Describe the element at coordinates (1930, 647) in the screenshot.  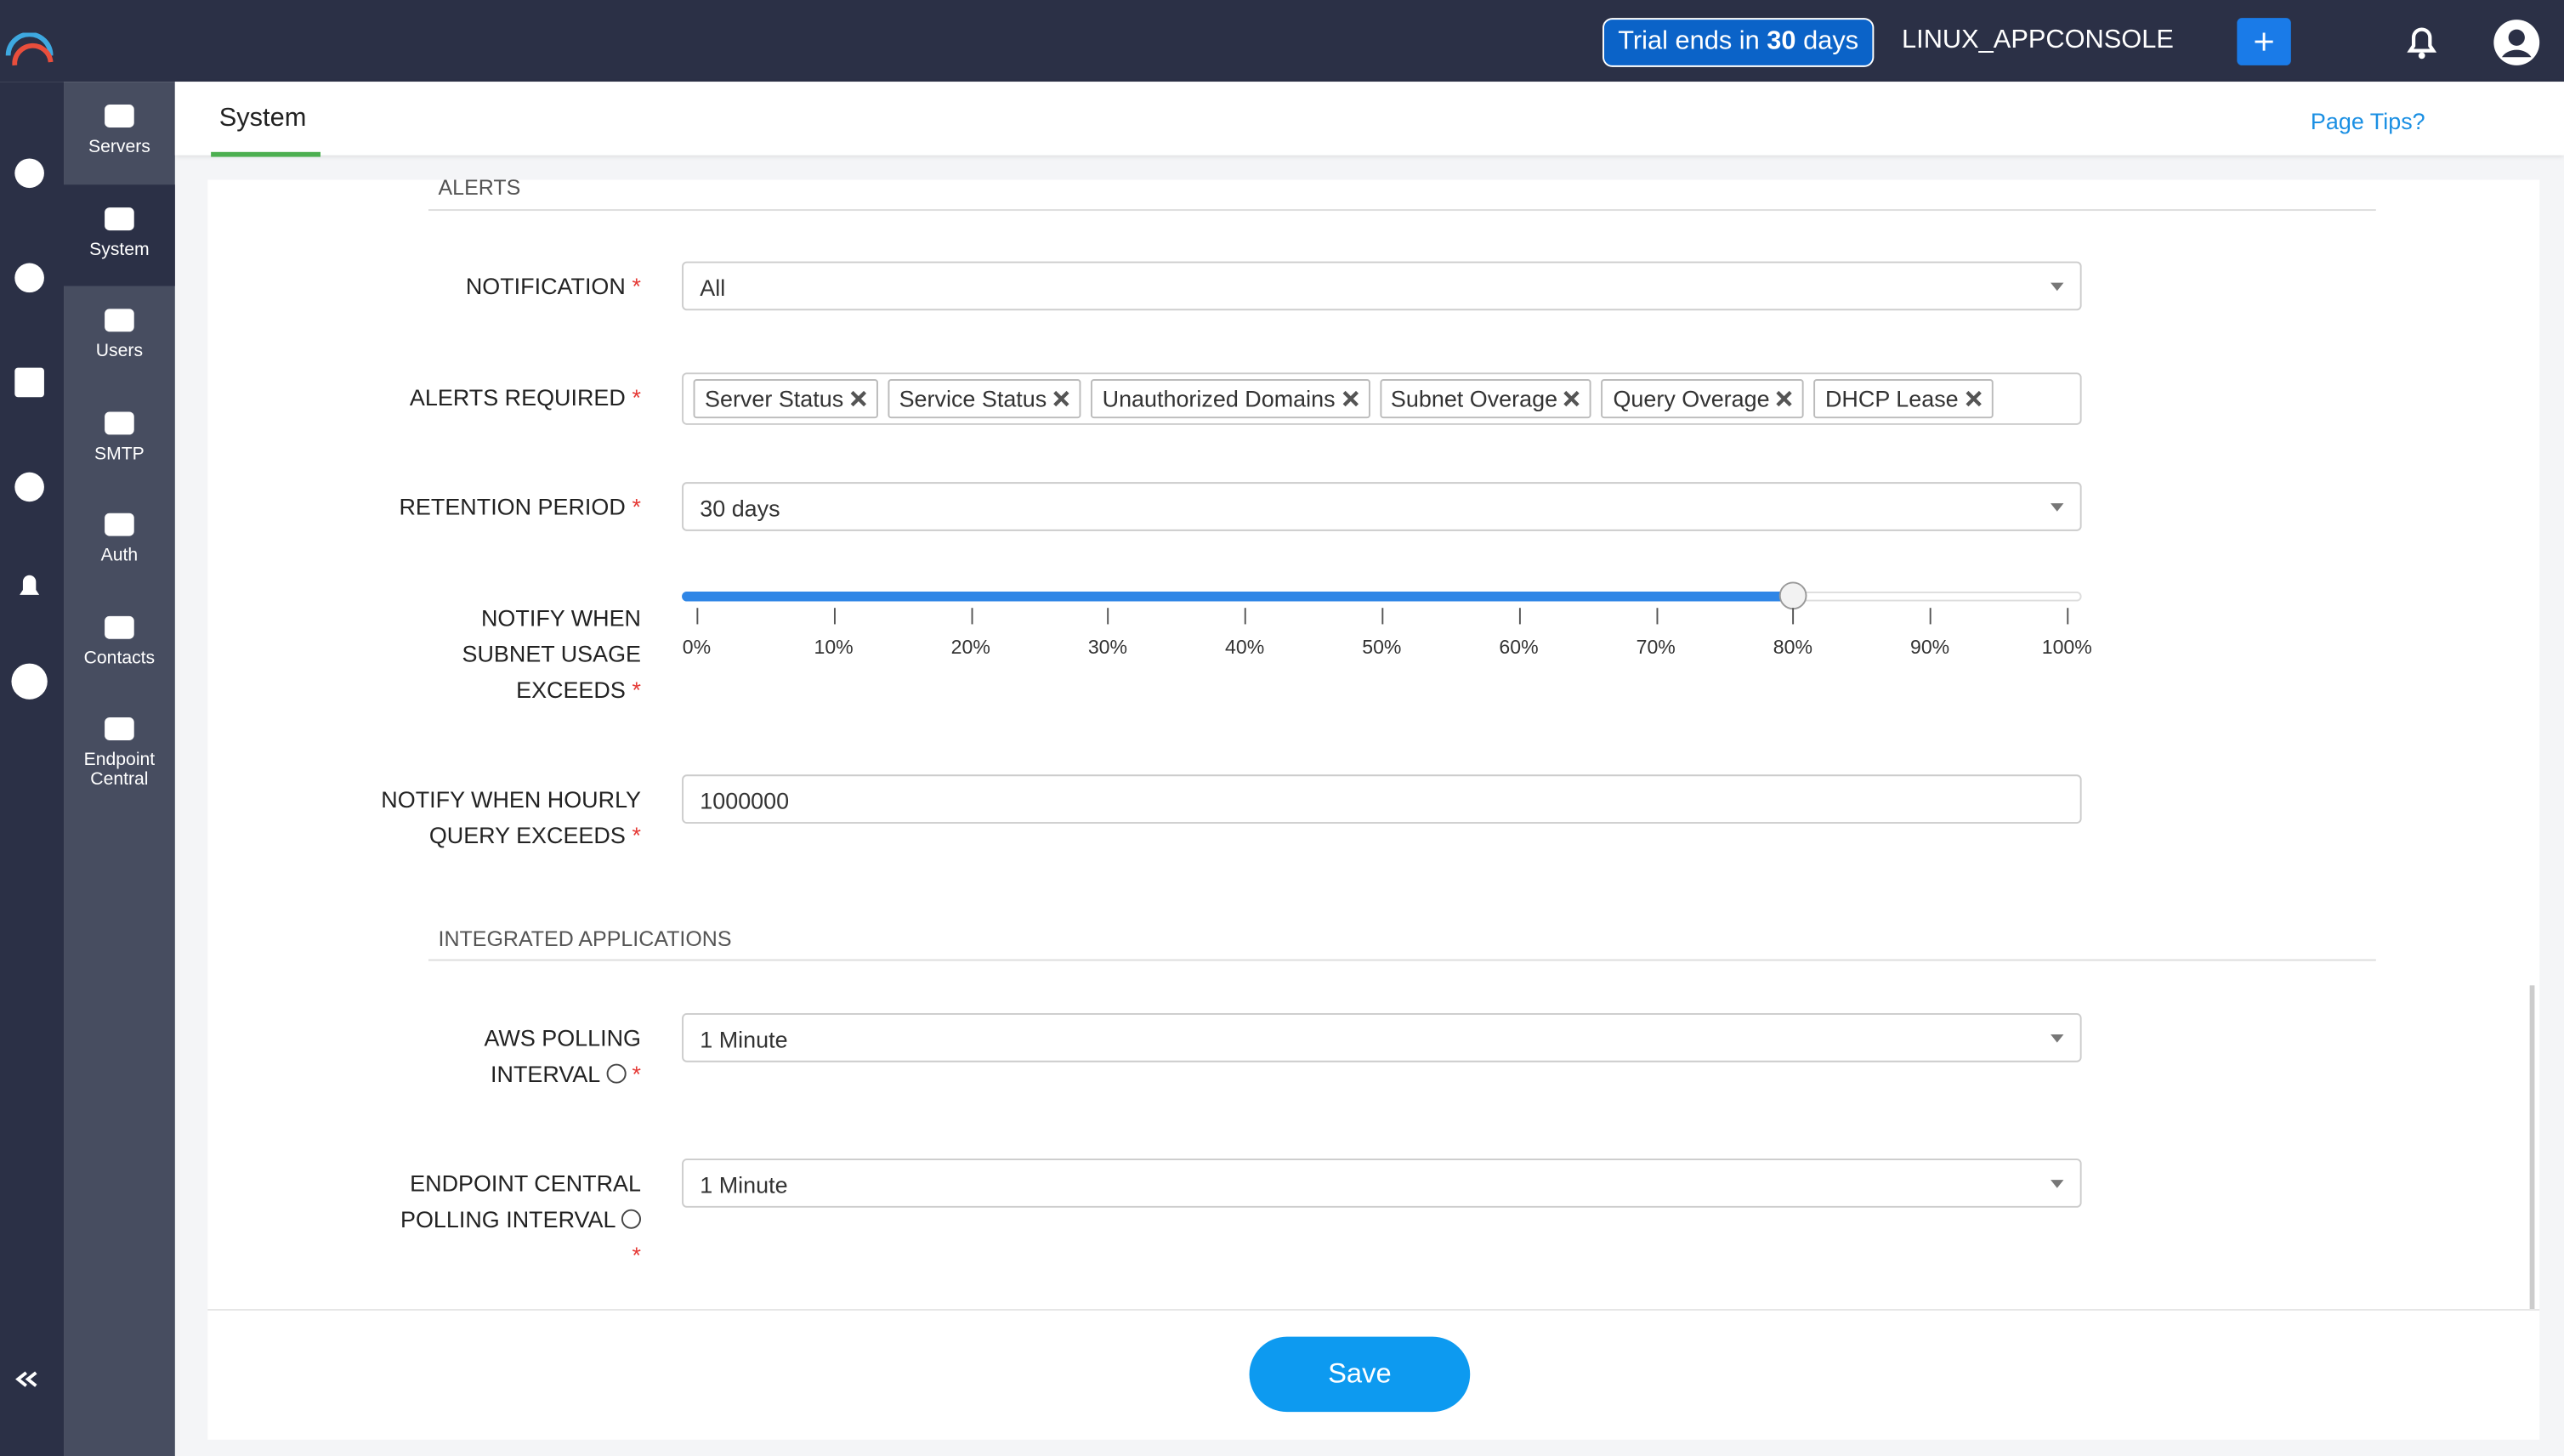
I see `slider-tick-label: 90%` at that location.